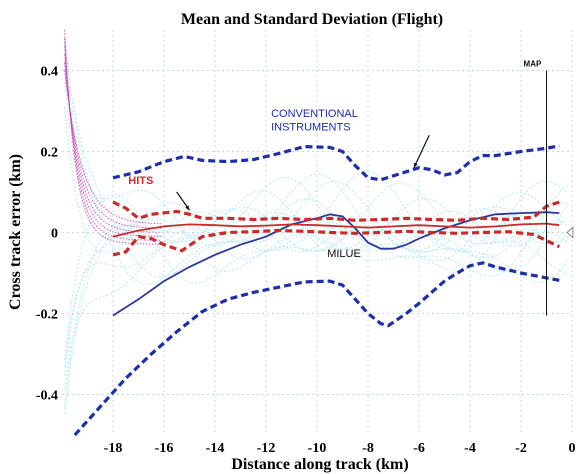 This screenshot has width=576, height=474. Describe the element at coordinates (50, 72) in the screenshot. I see `y-tick-label: 0.4` at that location.